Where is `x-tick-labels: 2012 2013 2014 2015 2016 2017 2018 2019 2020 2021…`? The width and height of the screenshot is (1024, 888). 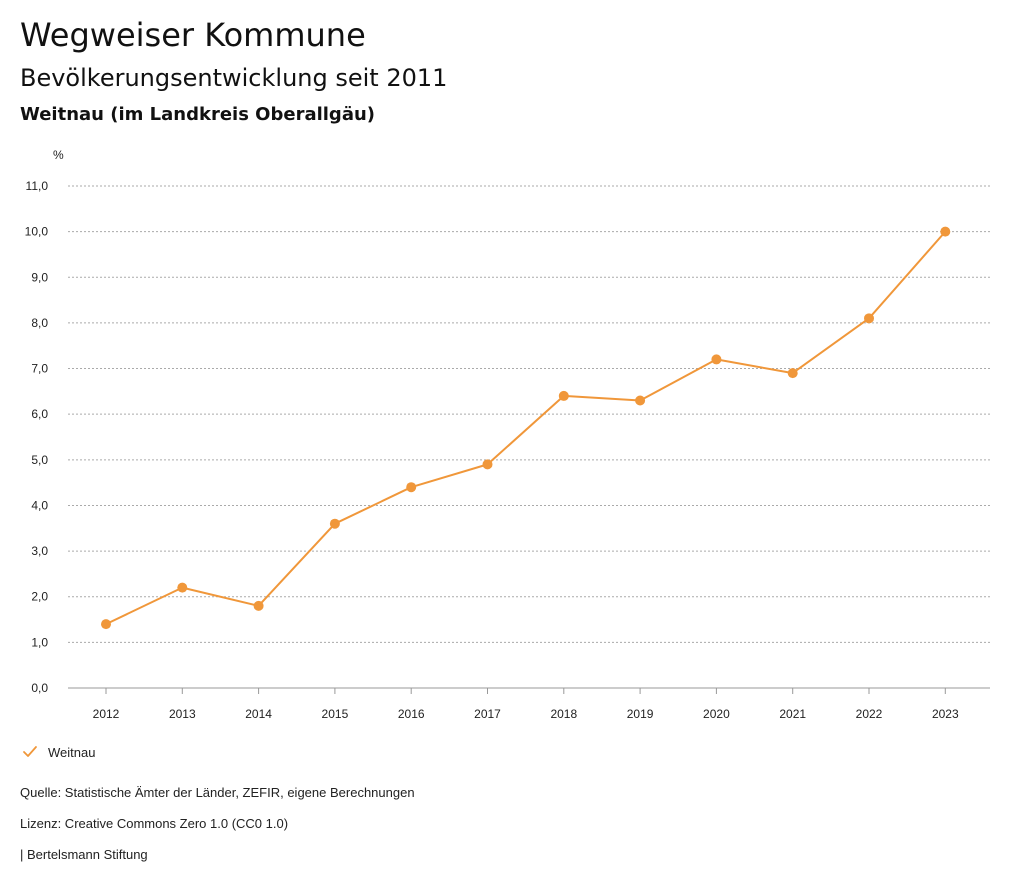 x-tick-labels: 2012 2013 2014 2015 2016 2017 2018 2019 2020 2021… is located at coordinates (526, 704).